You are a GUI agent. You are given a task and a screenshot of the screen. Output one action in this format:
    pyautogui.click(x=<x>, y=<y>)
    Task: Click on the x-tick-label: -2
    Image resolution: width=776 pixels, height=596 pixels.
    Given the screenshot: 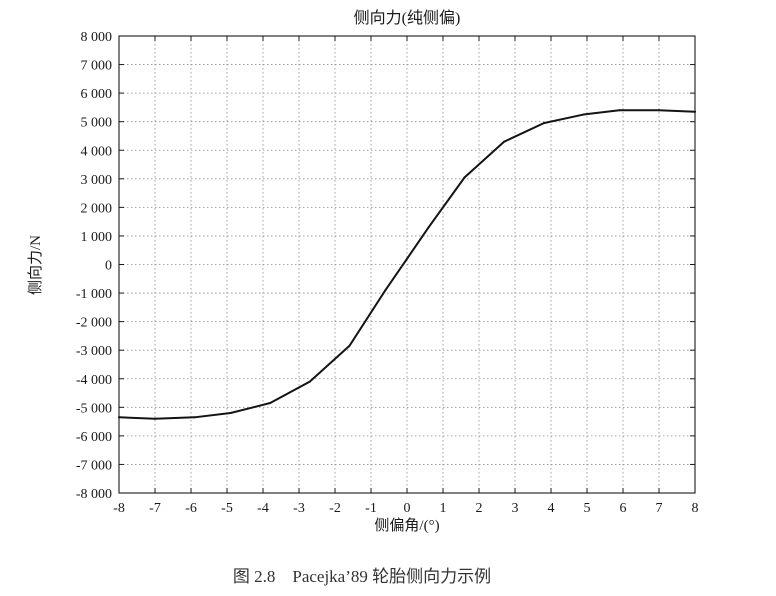 What is the action you would take?
    pyautogui.click(x=335, y=508)
    